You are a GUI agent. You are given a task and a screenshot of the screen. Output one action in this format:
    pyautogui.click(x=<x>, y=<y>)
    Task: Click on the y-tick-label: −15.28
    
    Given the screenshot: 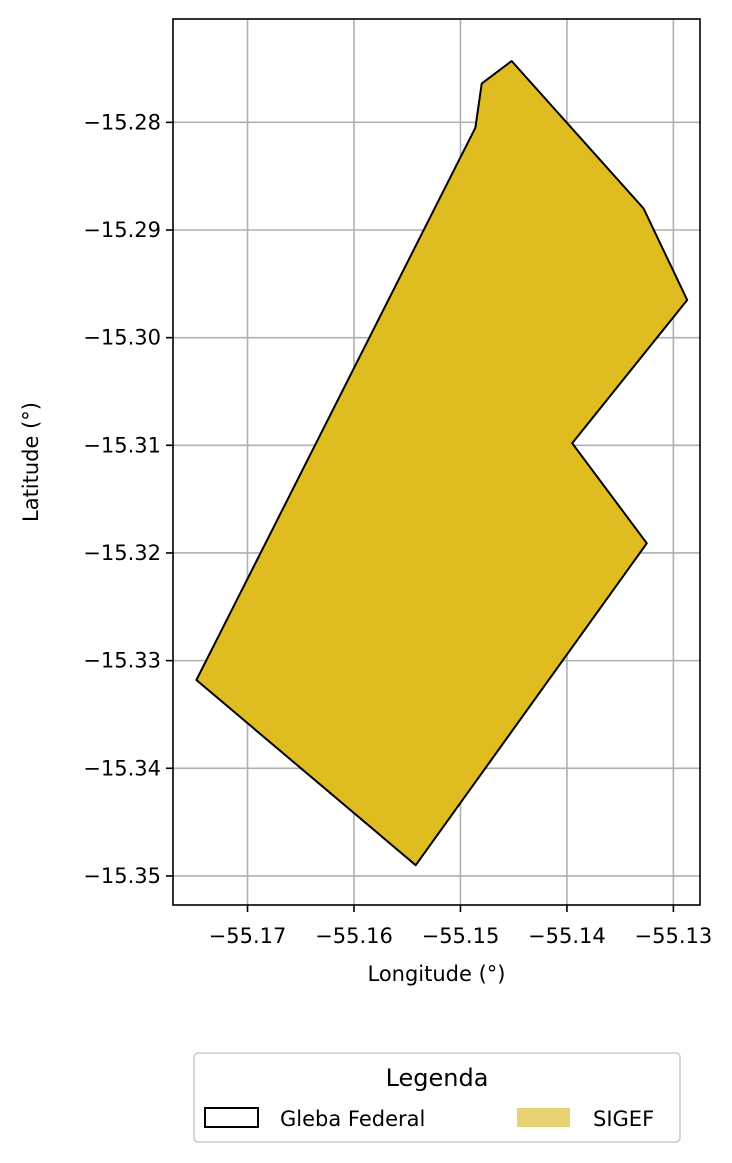 What is the action you would take?
    pyautogui.click(x=122, y=122)
    